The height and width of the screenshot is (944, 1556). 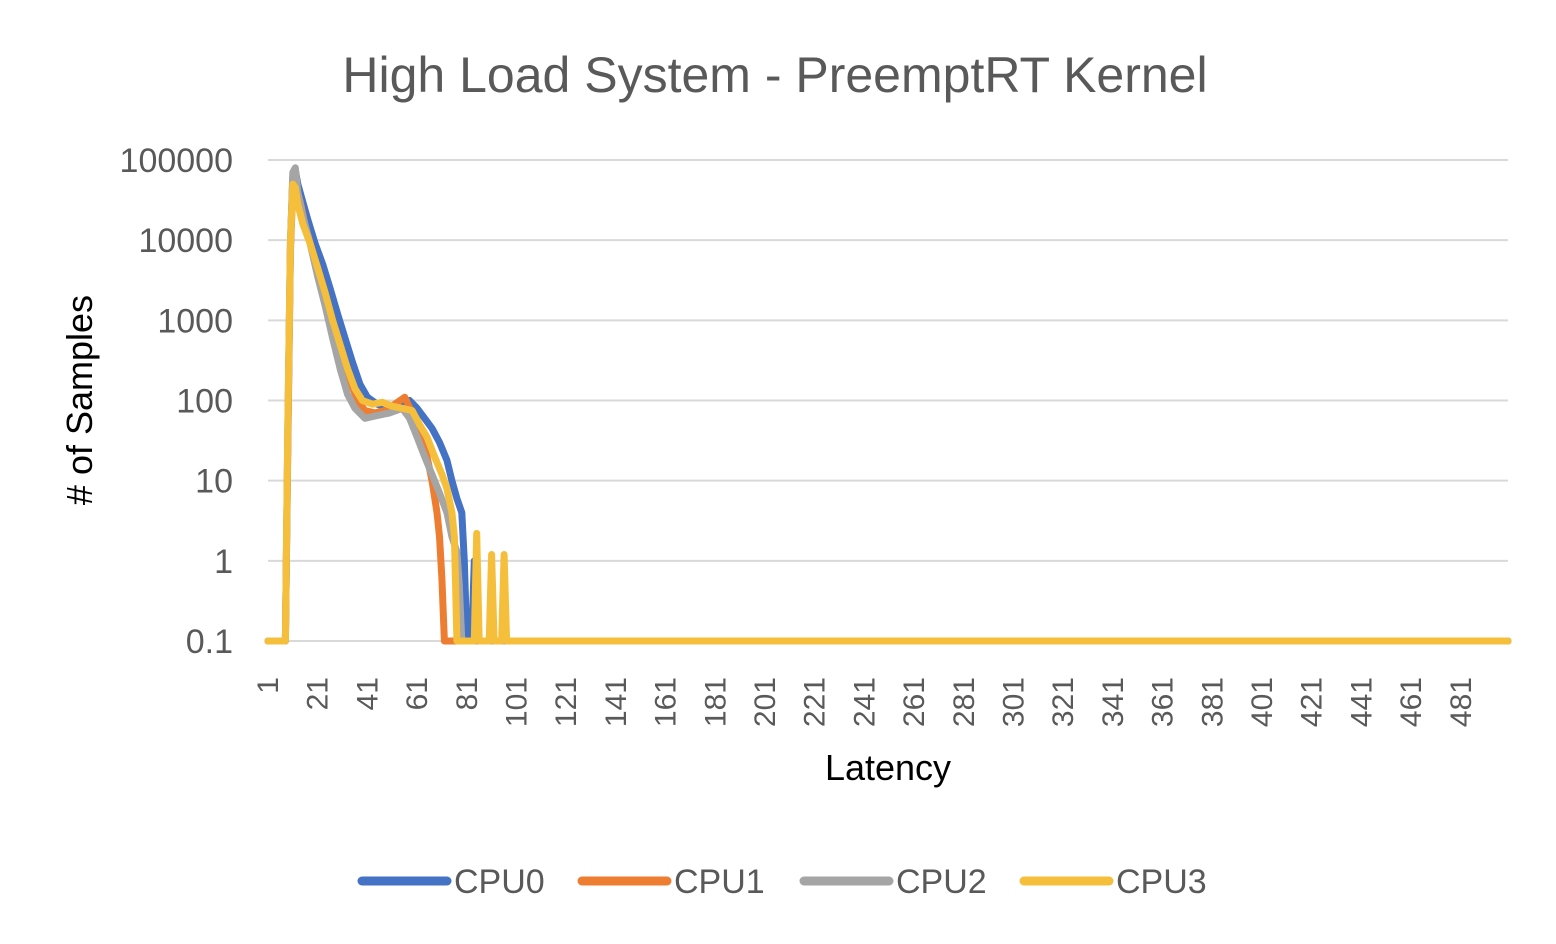 What do you see at coordinates (176, 161) in the screenshot?
I see `y-tick-label: 100000` at bounding box center [176, 161].